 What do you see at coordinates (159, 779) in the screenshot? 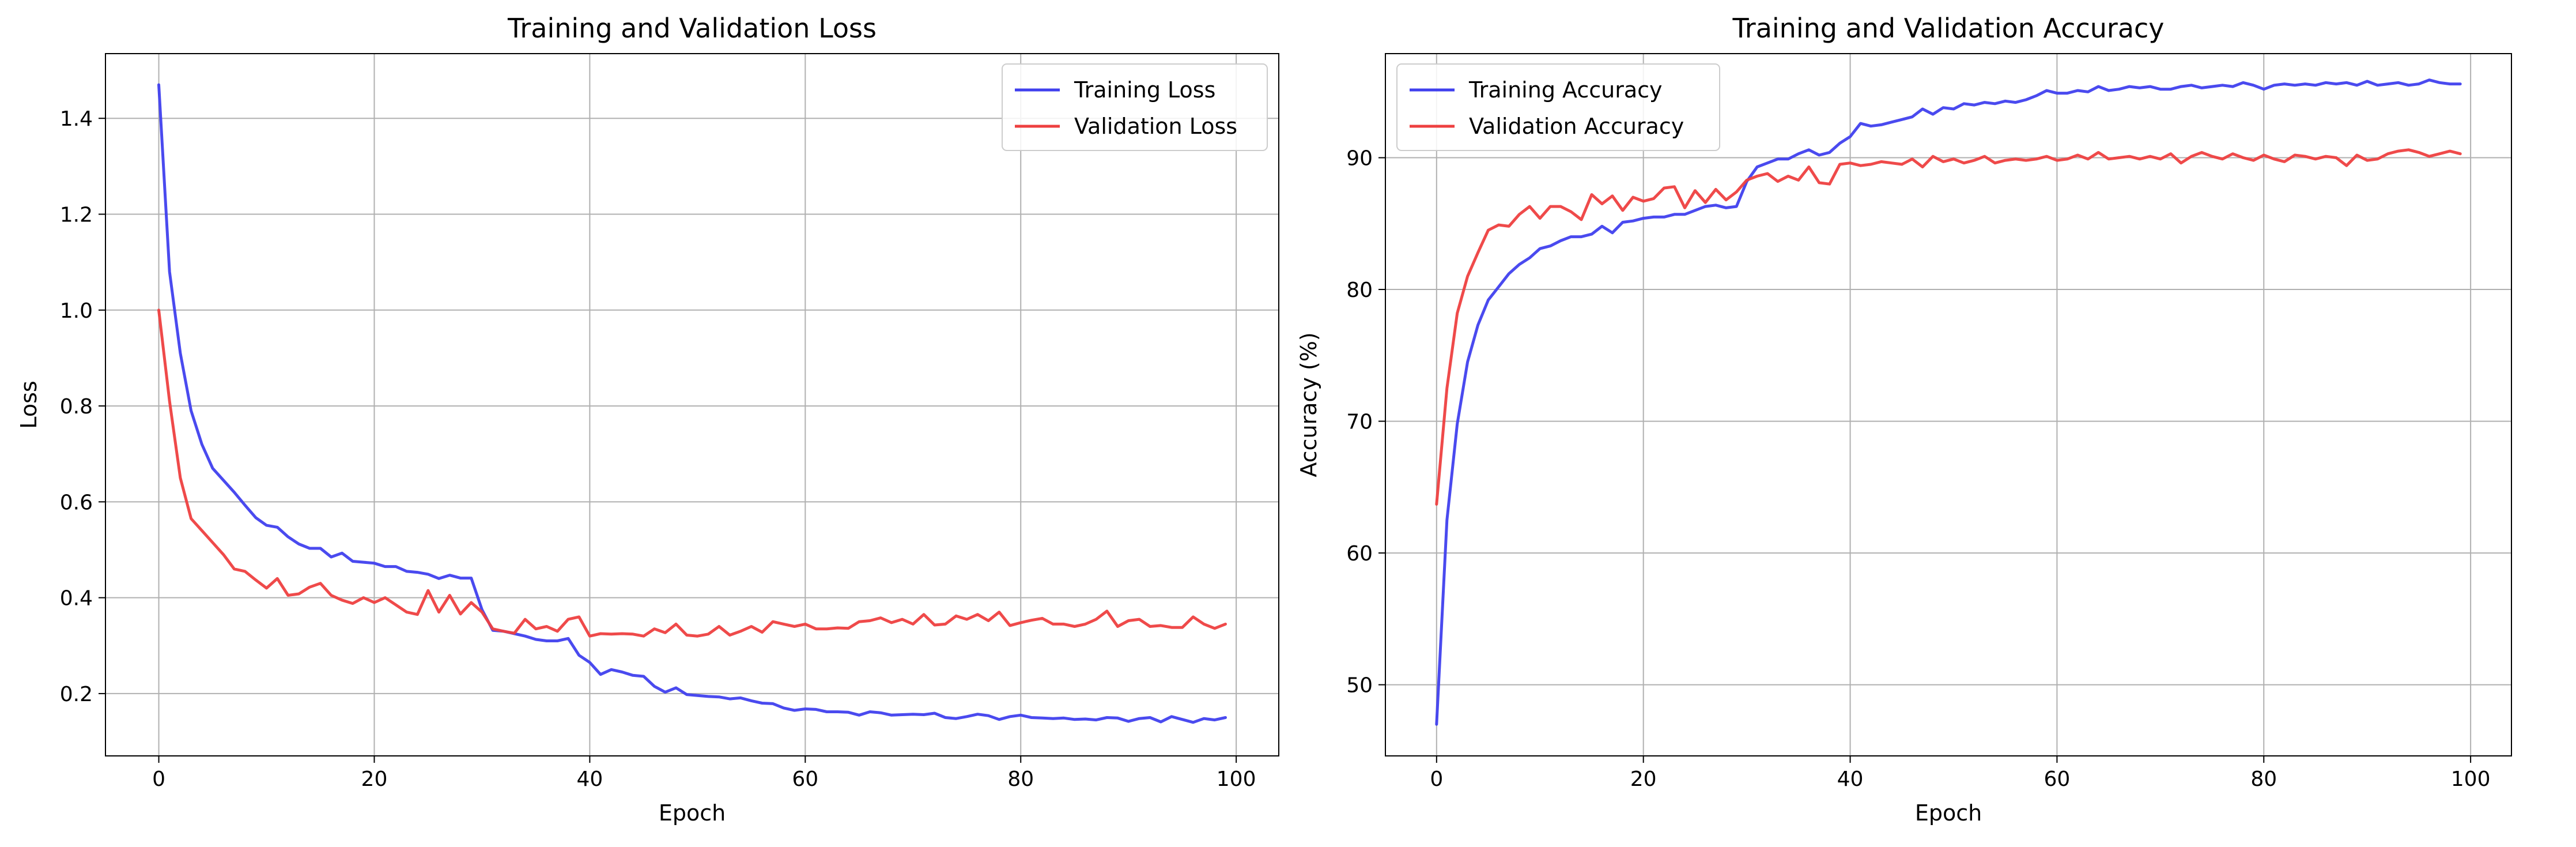
I see `loss-x-tick-label-0: 0` at bounding box center [159, 779].